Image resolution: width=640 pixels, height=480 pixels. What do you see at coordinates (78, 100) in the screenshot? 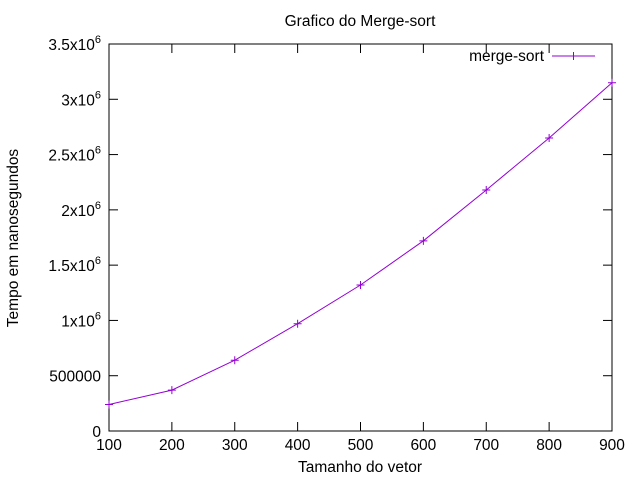
I see `y-tick-mantissa: 3x10` at bounding box center [78, 100].